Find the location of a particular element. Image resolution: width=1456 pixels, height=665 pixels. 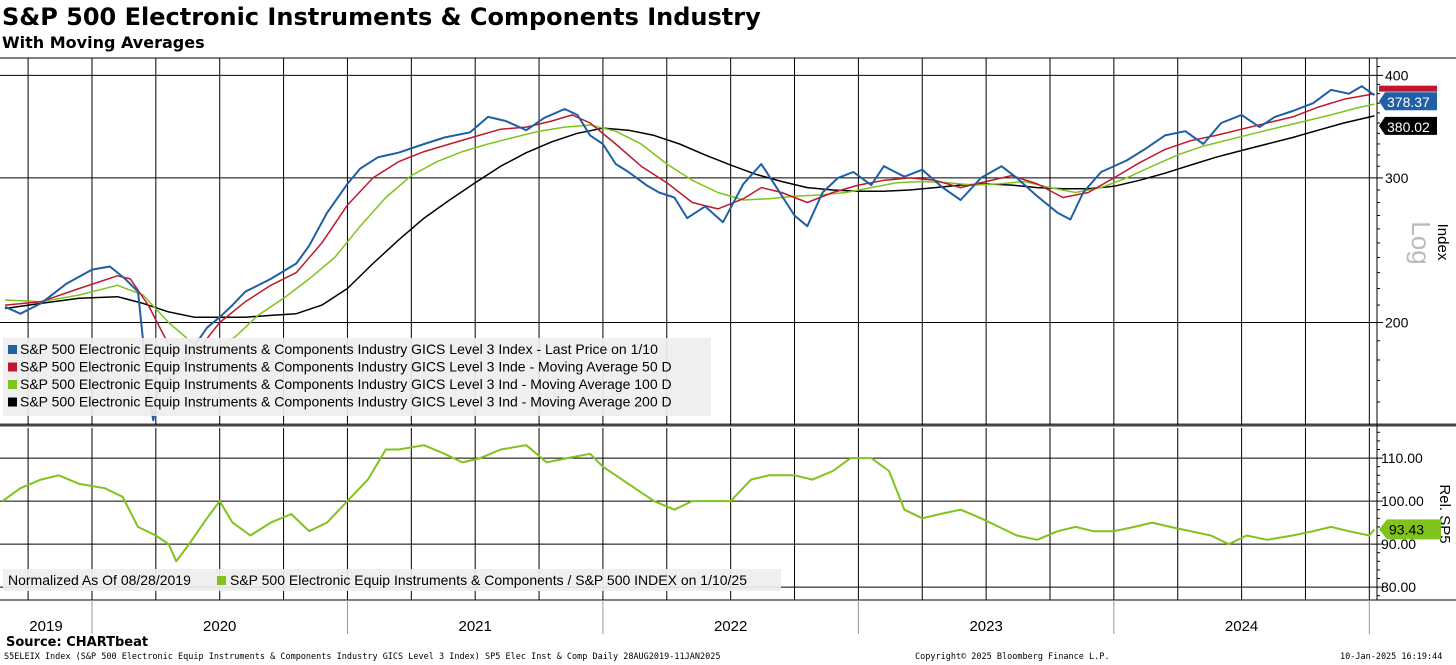

price-y-tick-label: 200 is located at coordinates (1397, 322).